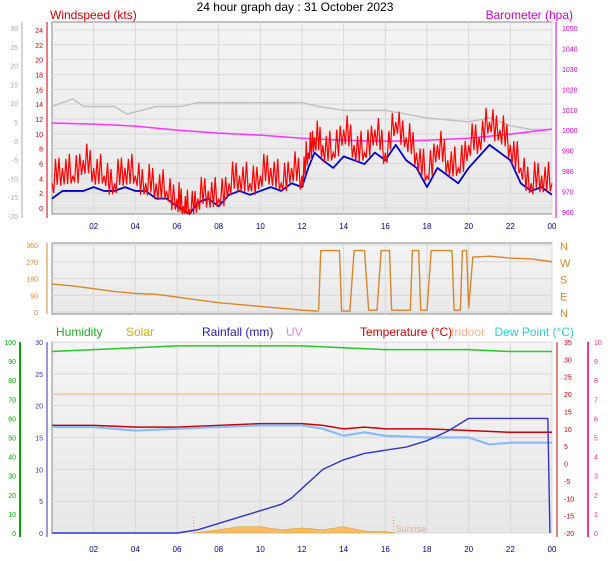  Describe the element at coordinates (566, 447) in the screenshot. I see `temperature-tick: 5` at that location.